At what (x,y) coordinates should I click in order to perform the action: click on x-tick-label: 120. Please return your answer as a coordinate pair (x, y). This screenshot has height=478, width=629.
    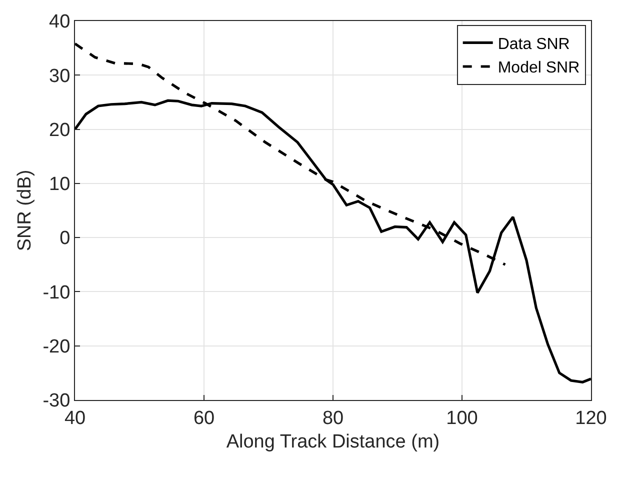
    Looking at the image, I should click on (591, 418).